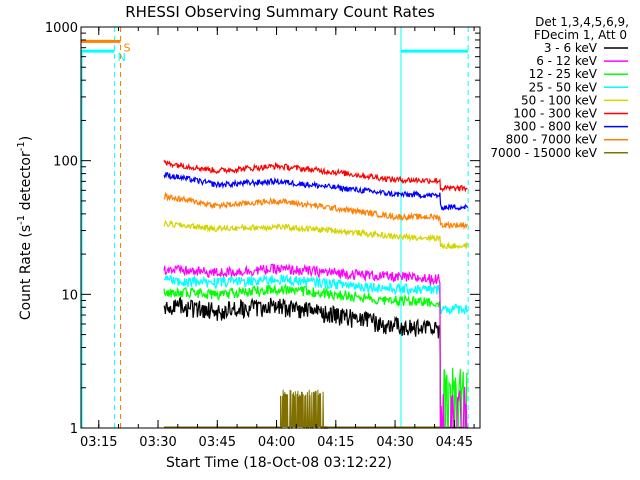 The width and height of the screenshot is (640, 480). Describe the element at coordinates (555, 114) in the screenshot. I see `legend-label-100-300-kev: 100 - 300 keV` at that location.